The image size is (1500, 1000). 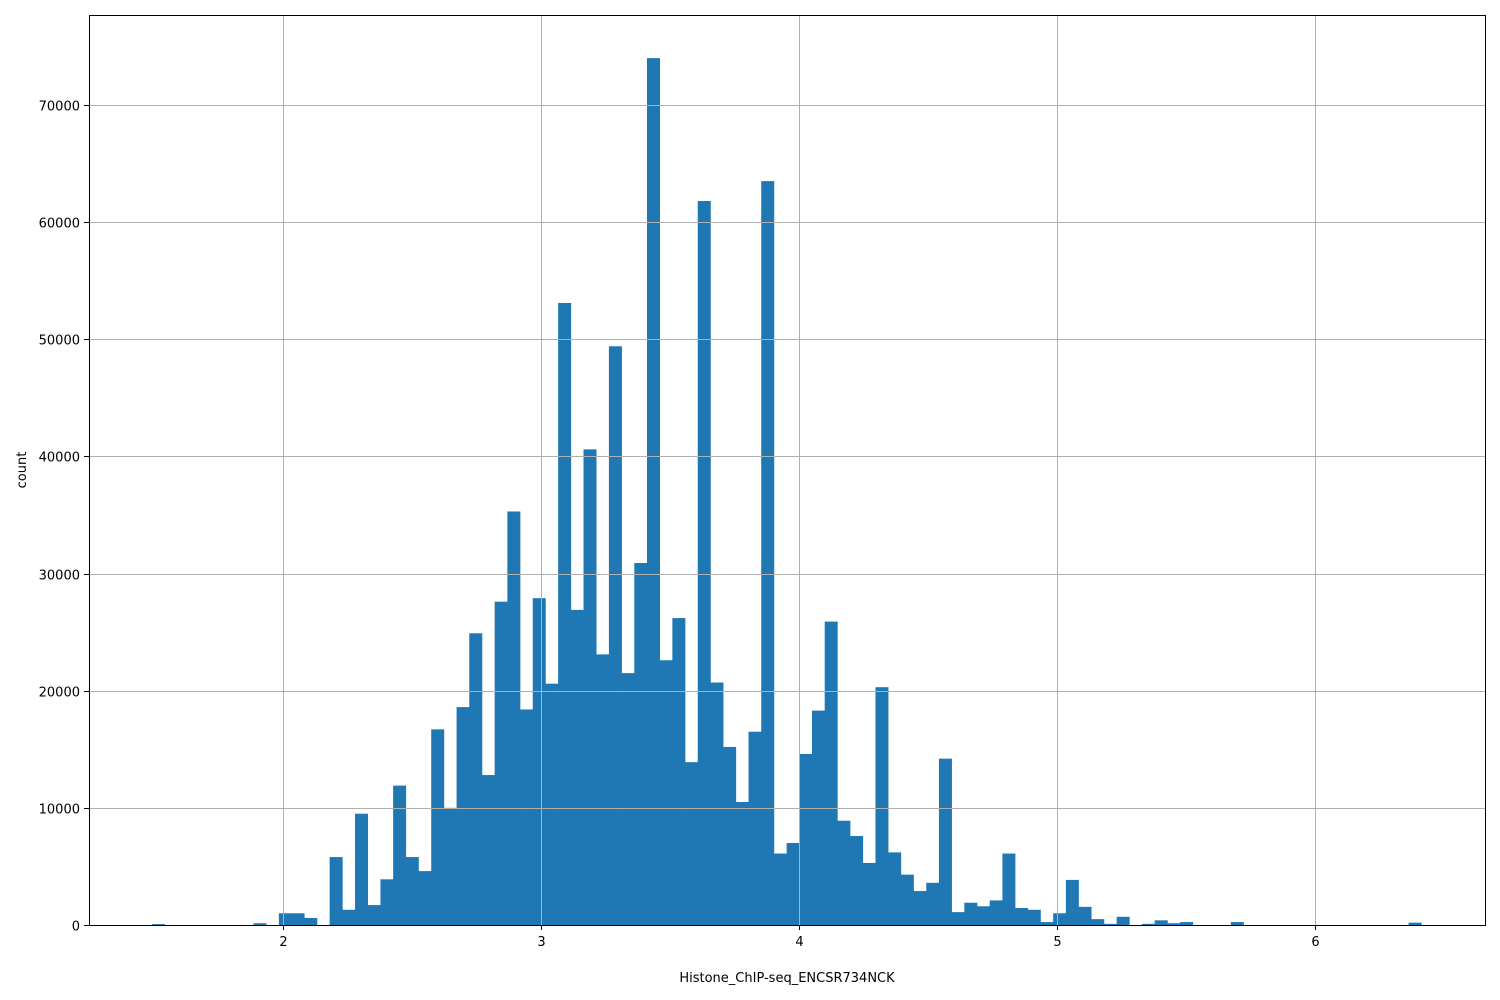 I want to click on y-tick-label: 20000, so click(x=59, y=693).